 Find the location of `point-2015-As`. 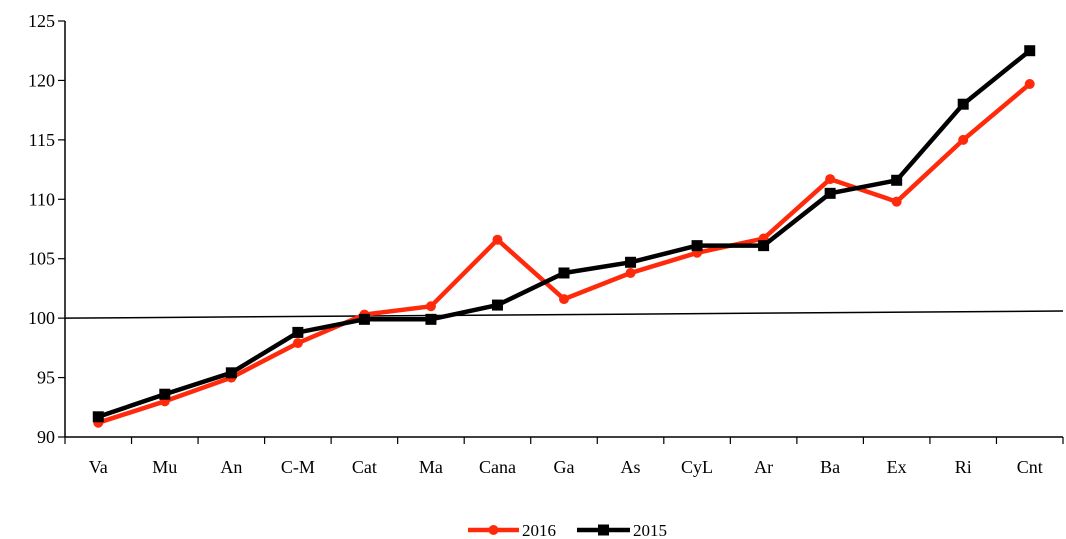

point-2015-As is located at coordinates (631, 262).